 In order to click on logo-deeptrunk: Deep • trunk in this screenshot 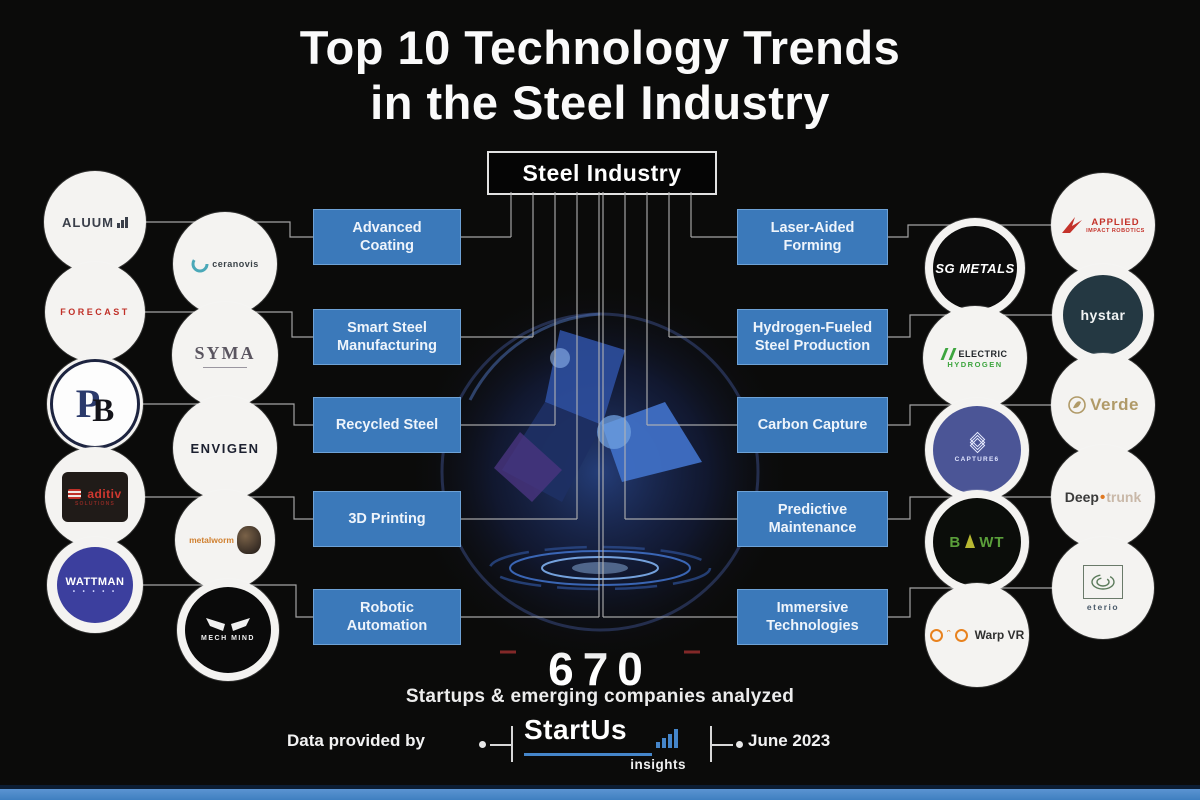, I will do `click(1103, 497)`.